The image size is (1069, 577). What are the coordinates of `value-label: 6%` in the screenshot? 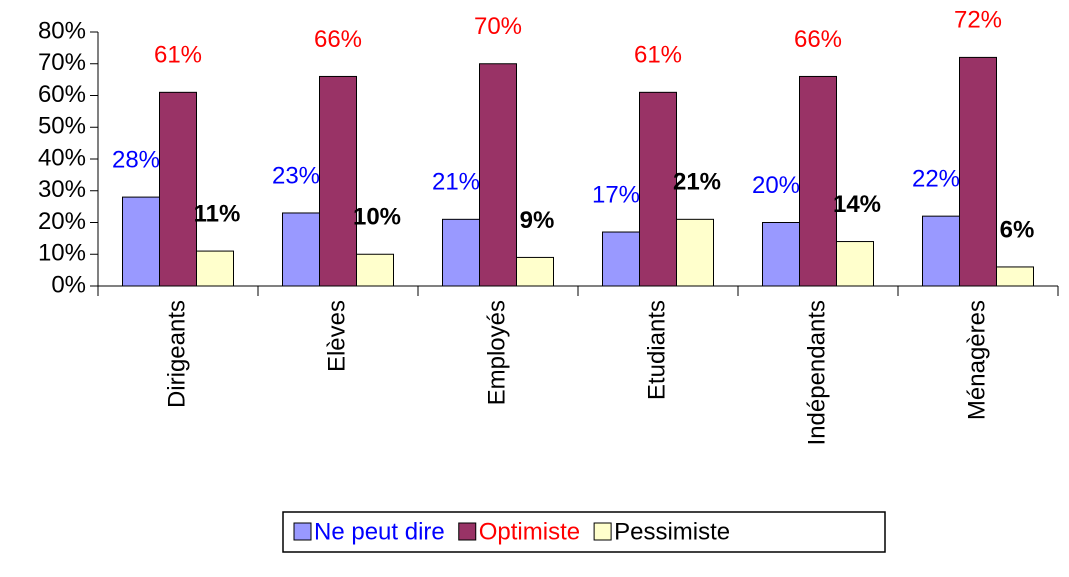 It's located at (1017, 229).